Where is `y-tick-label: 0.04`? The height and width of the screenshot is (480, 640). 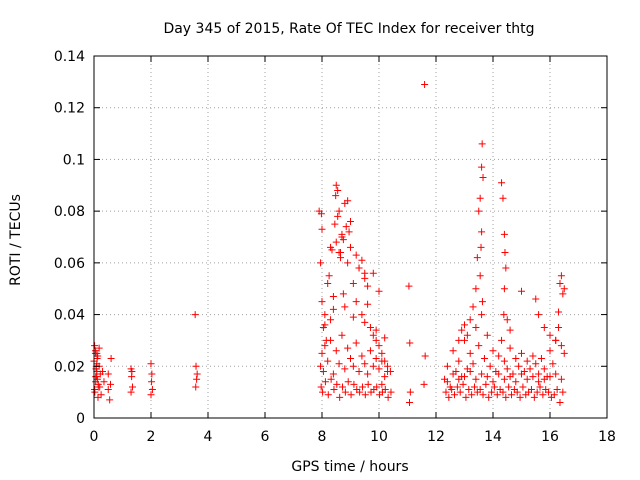
y-tick-label: 0.04 is located at coordinates (69, 316).